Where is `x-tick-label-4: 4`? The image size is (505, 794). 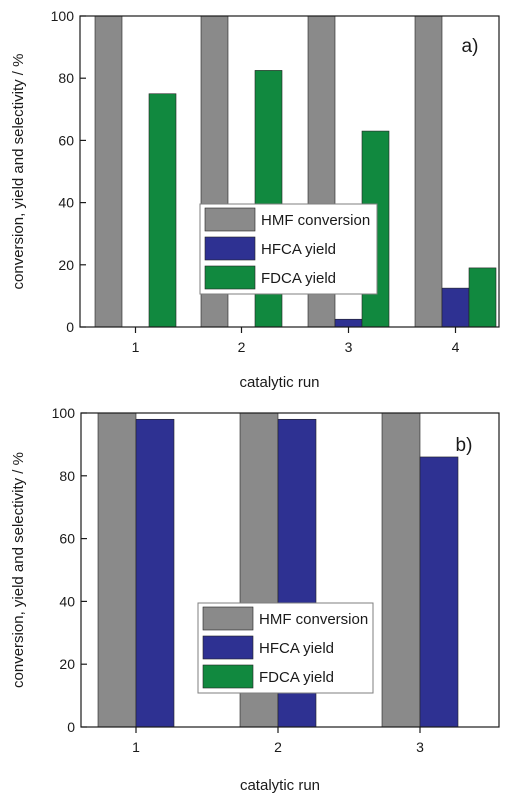
x-tick-label-4: 4 is located at coordinates (456, 347).